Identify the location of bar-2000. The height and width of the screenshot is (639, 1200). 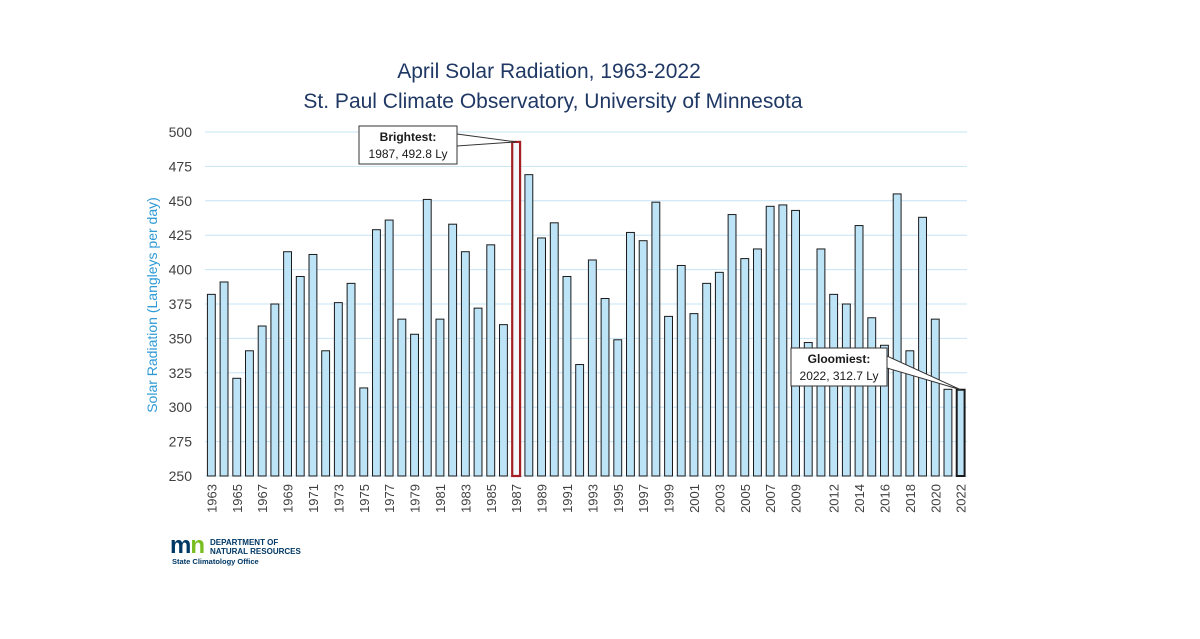
(681, 370).